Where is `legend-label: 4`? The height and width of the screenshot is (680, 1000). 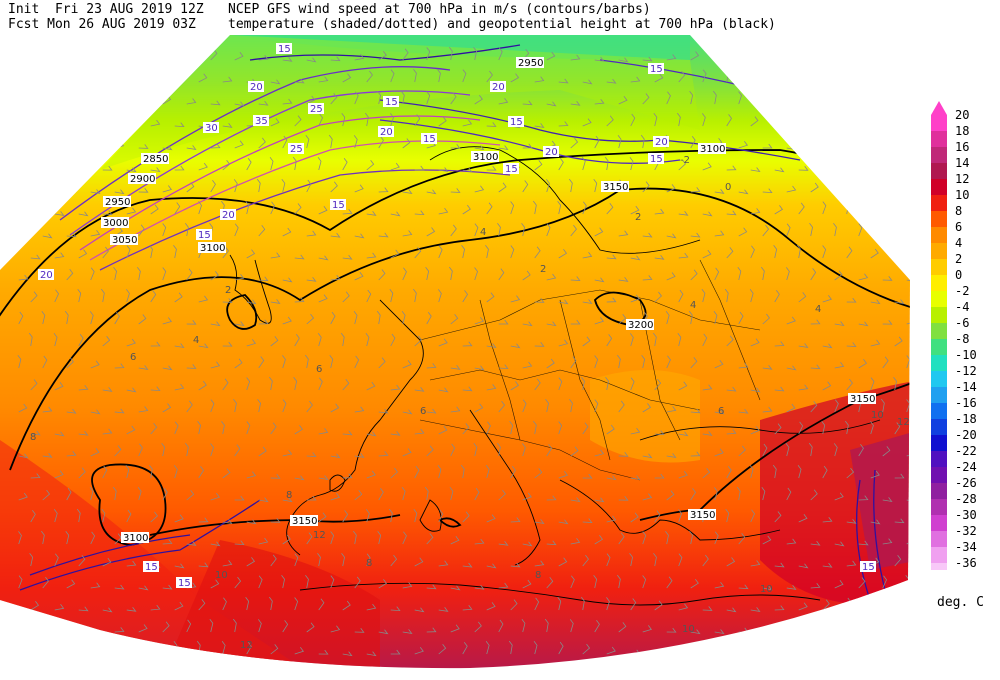
legend-label: 4 is located at coordinates (959, 243).